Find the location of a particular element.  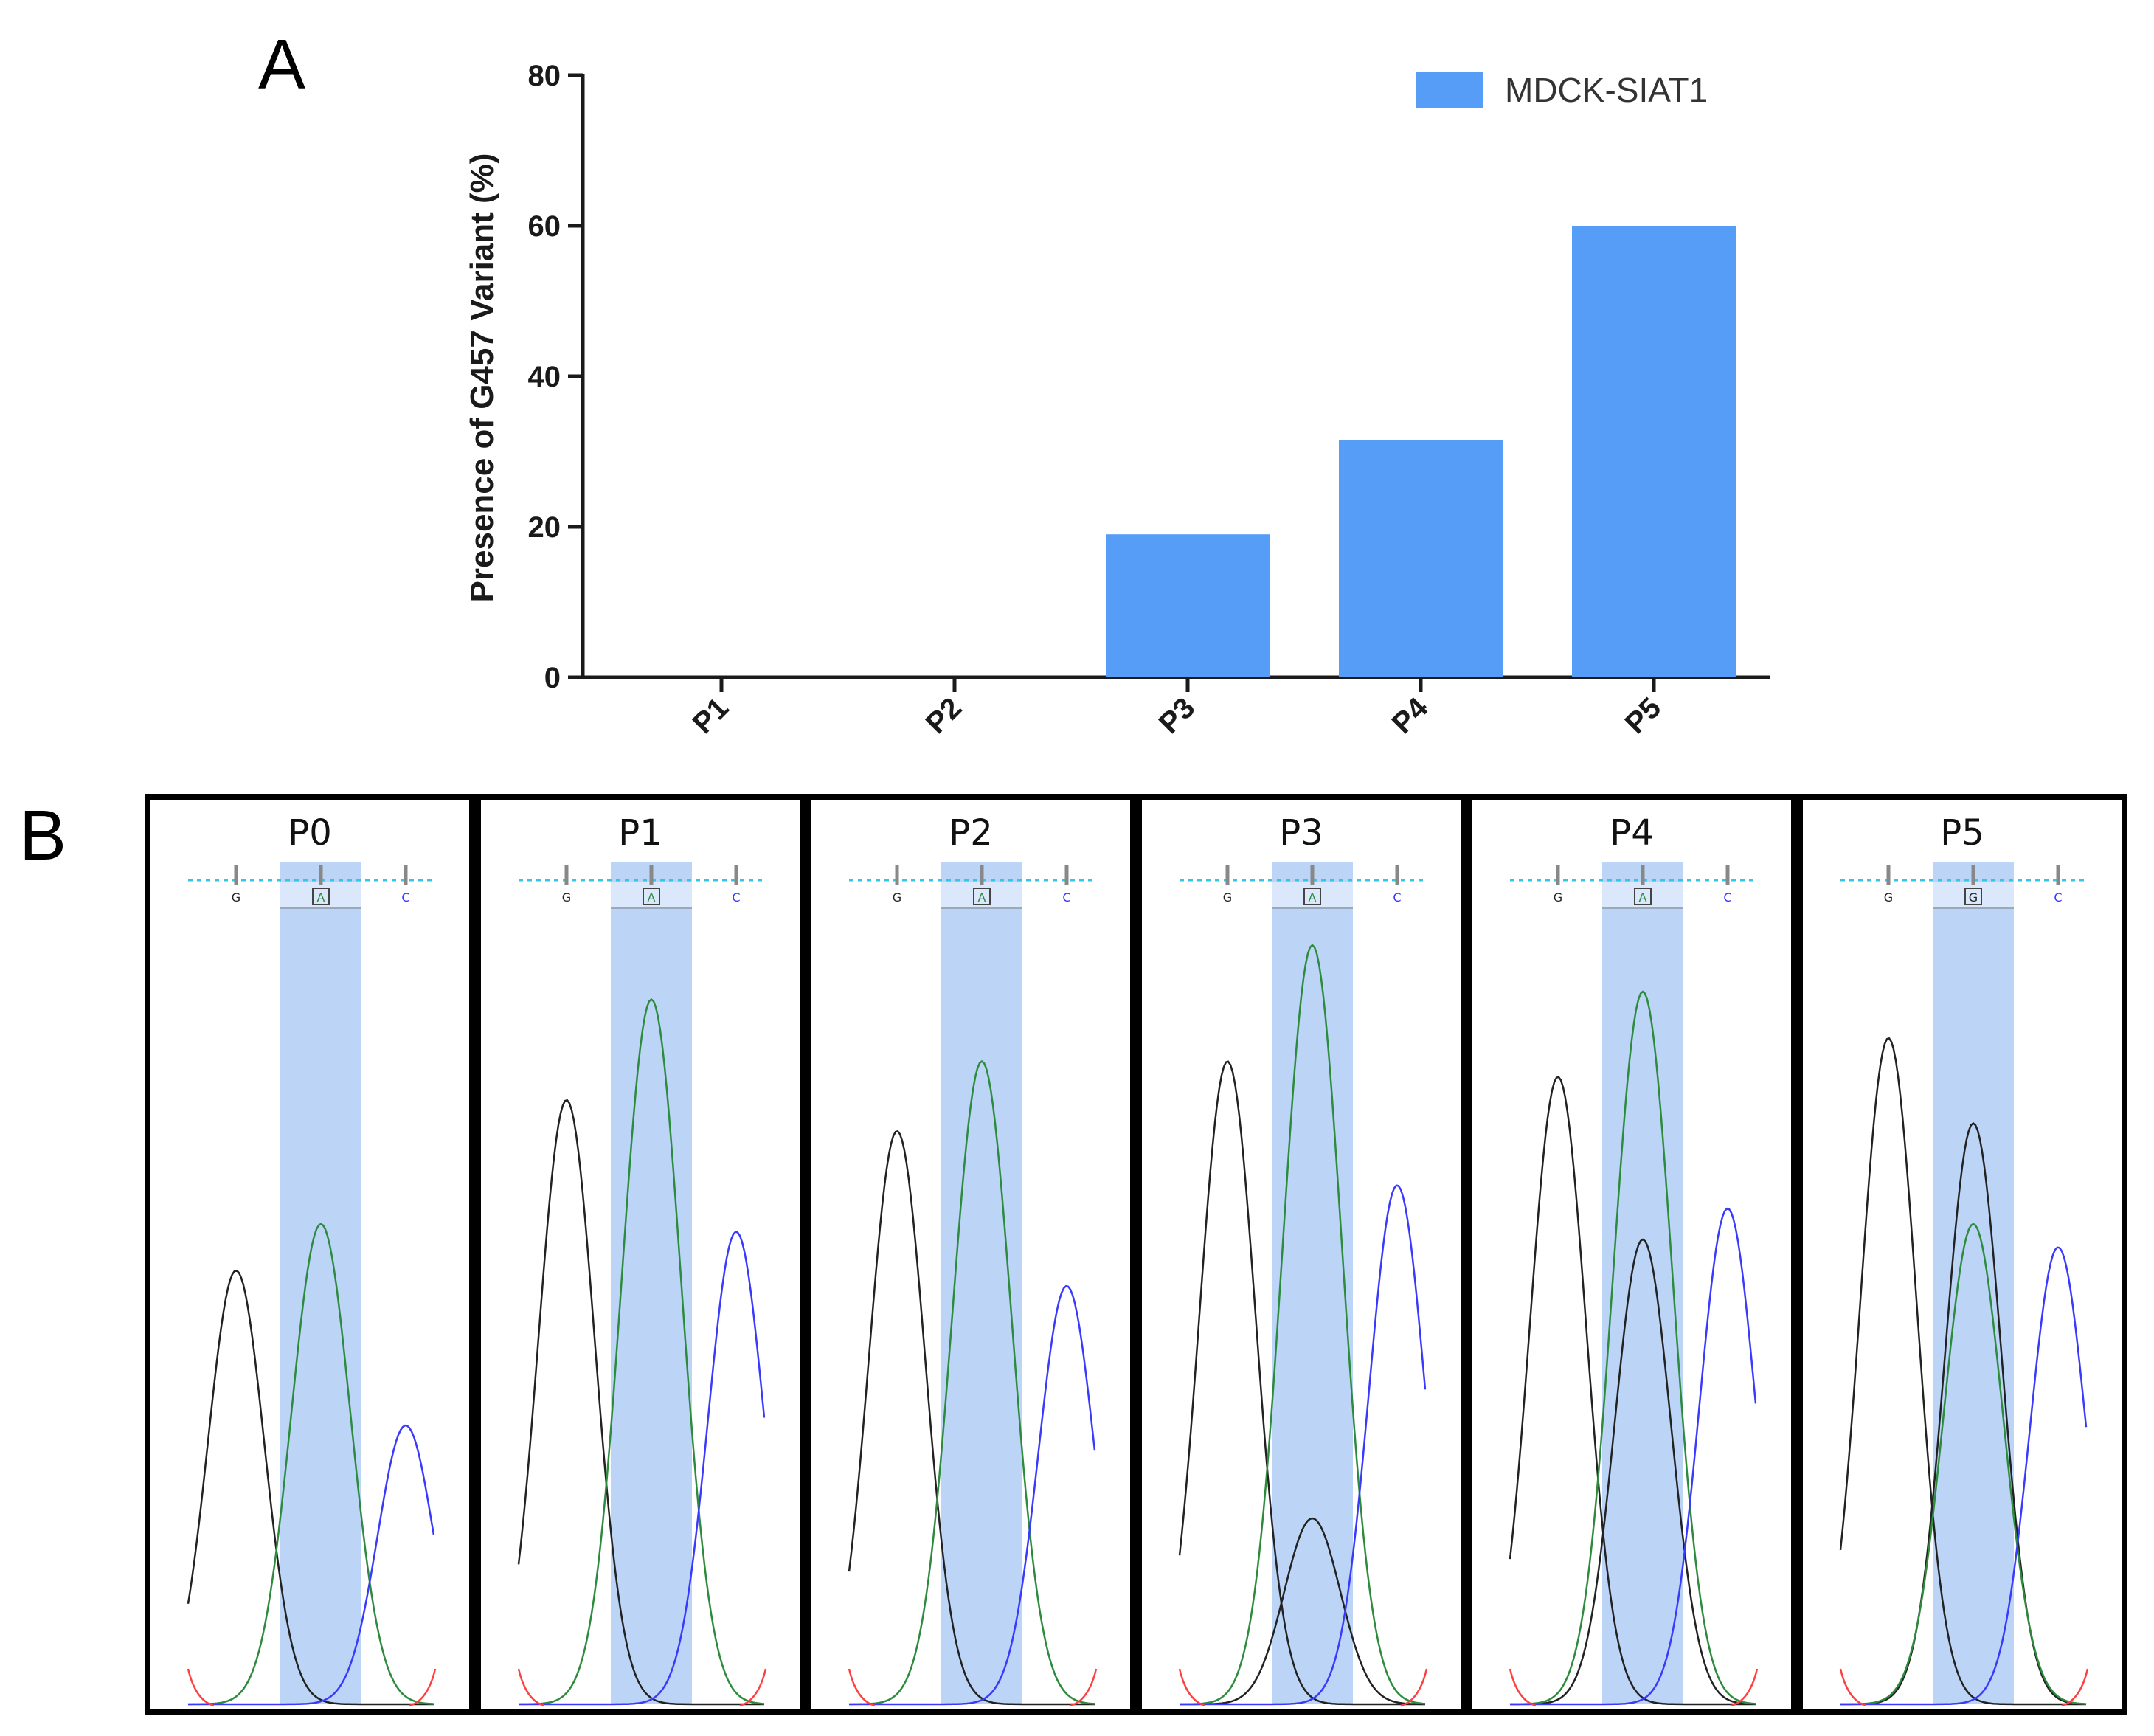

chromatogram-title: P2 is located at coordinates (970, 833).